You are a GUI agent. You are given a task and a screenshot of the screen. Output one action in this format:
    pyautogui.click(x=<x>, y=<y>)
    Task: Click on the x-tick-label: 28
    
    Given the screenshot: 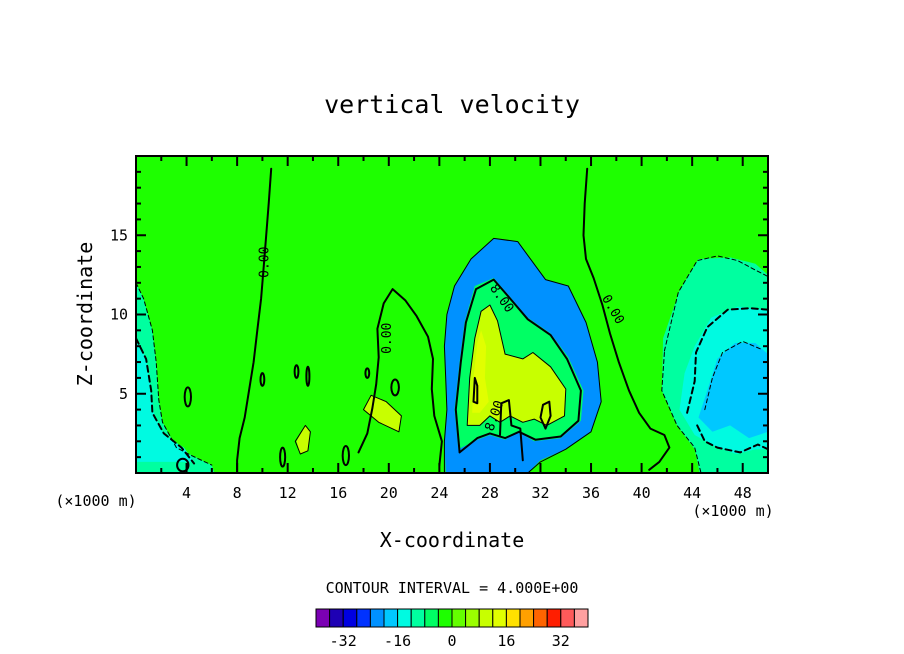 What is the action you would take?
    pyautogui.click(x=490, y=493)
    